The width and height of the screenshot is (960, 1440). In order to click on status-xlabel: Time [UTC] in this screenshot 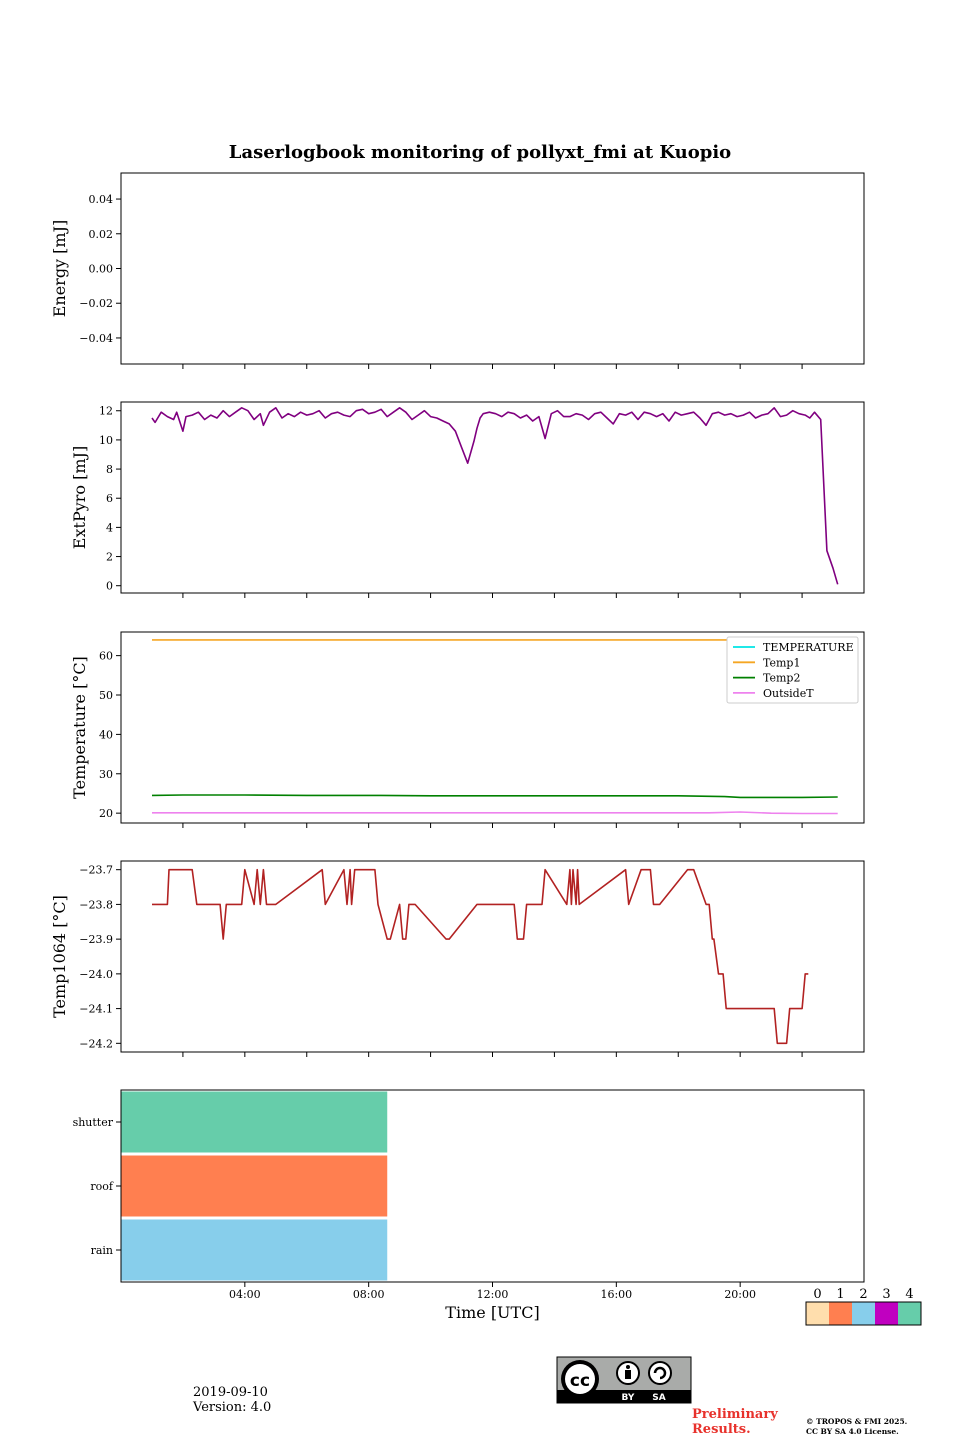, I will do `click(492, 1312)`.